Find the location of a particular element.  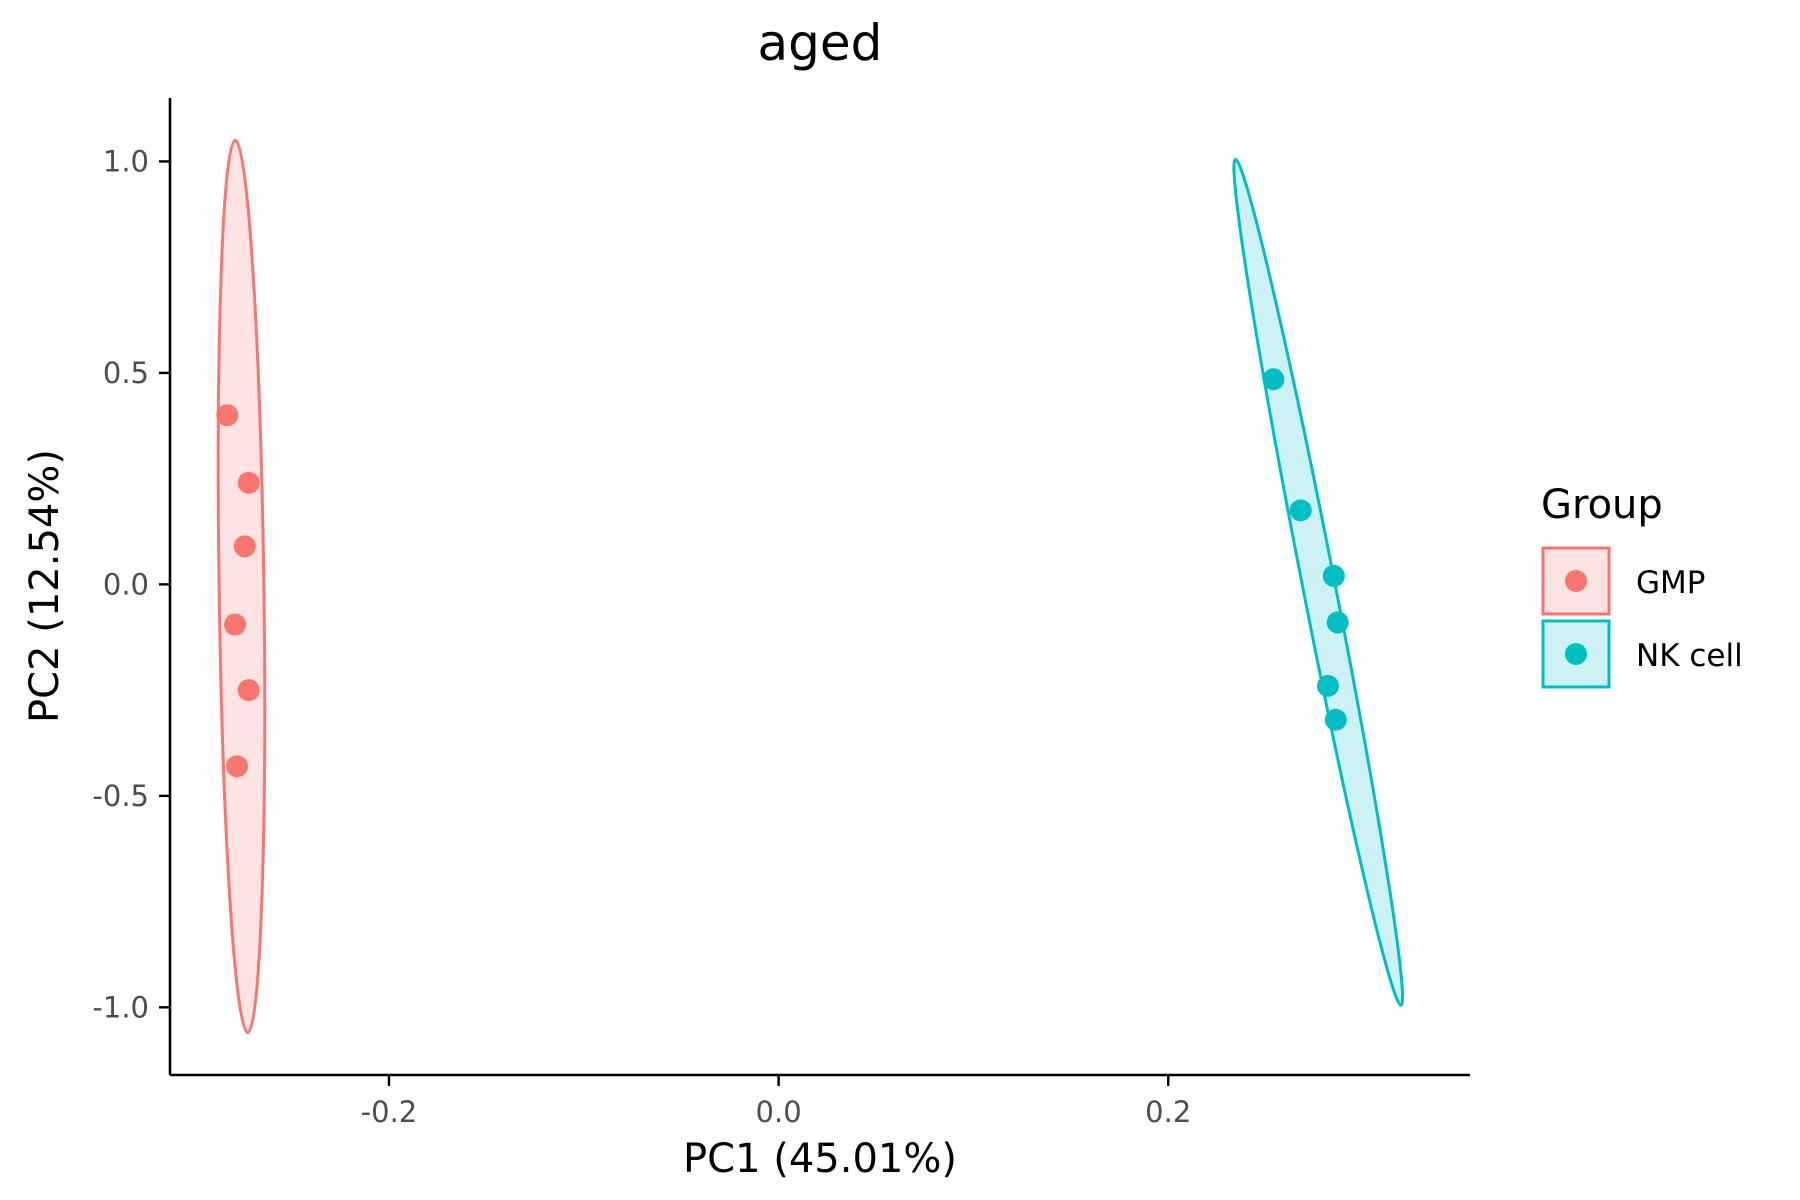

y-axis-ticks: 1.0 0.5 0.0 -0.5 -1.0 is located at coordinates (131, 584).